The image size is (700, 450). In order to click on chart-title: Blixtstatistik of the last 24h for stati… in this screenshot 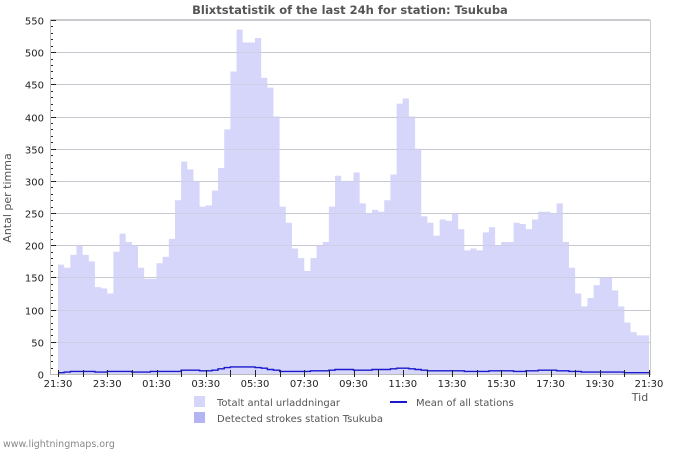, I will do `click(350, 10)`.